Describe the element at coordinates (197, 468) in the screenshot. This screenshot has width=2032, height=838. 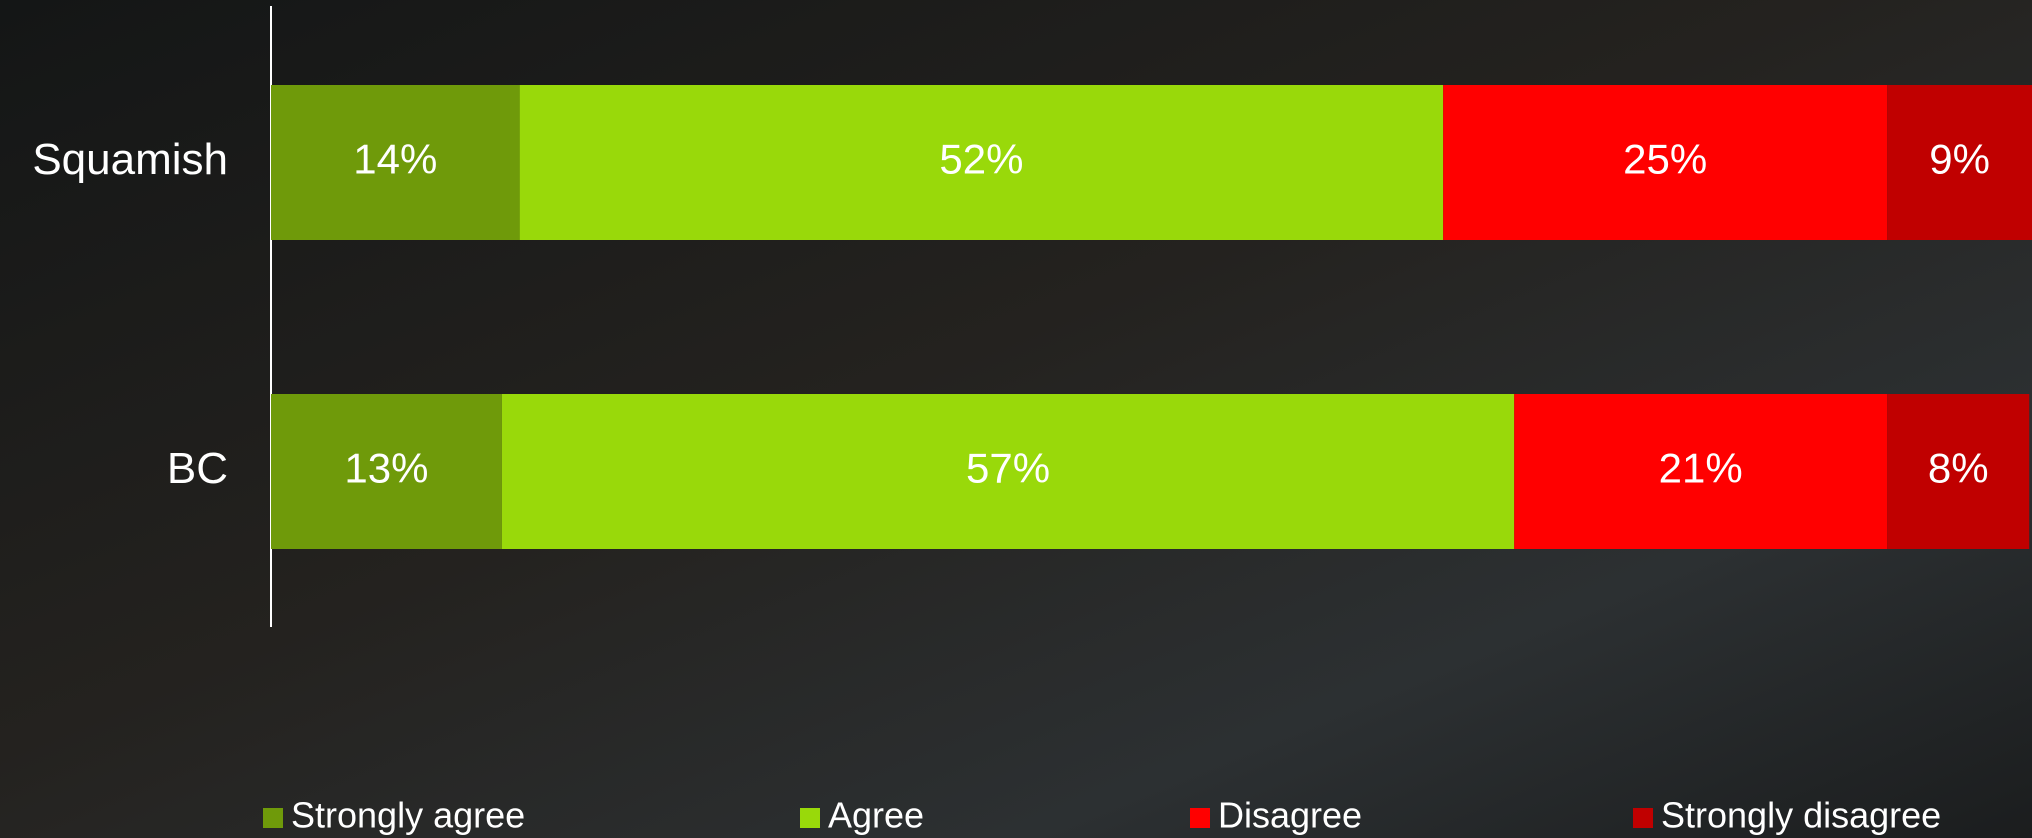
I see `category-label: BC` at that location.